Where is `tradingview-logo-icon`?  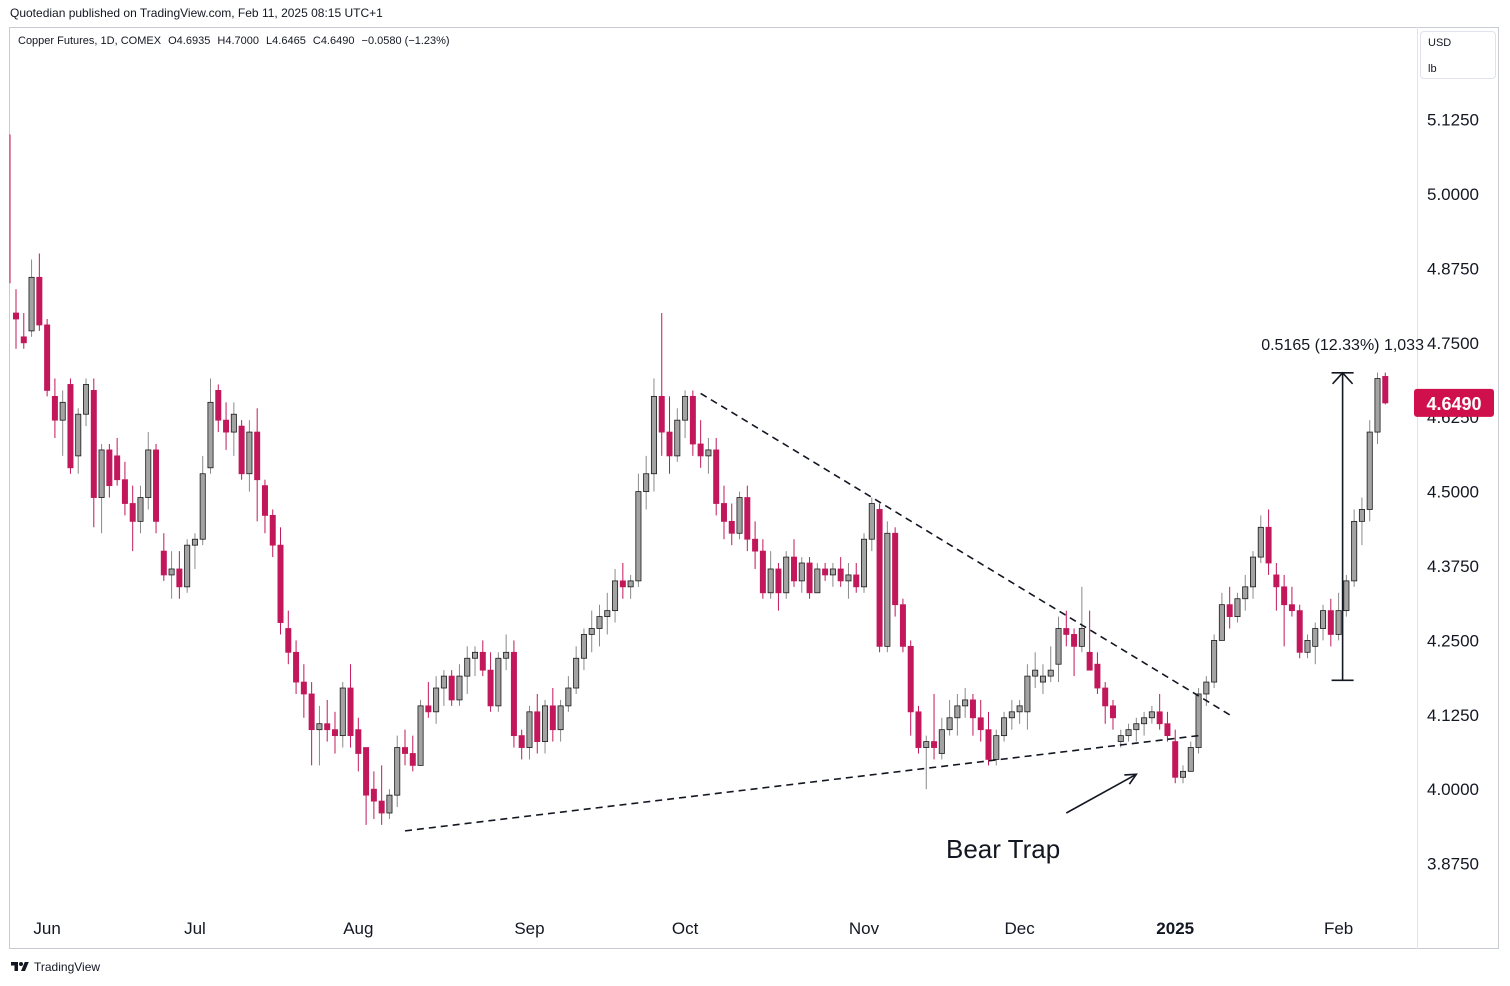
tradingview-logo-icon is located at coordinates (20, 966).